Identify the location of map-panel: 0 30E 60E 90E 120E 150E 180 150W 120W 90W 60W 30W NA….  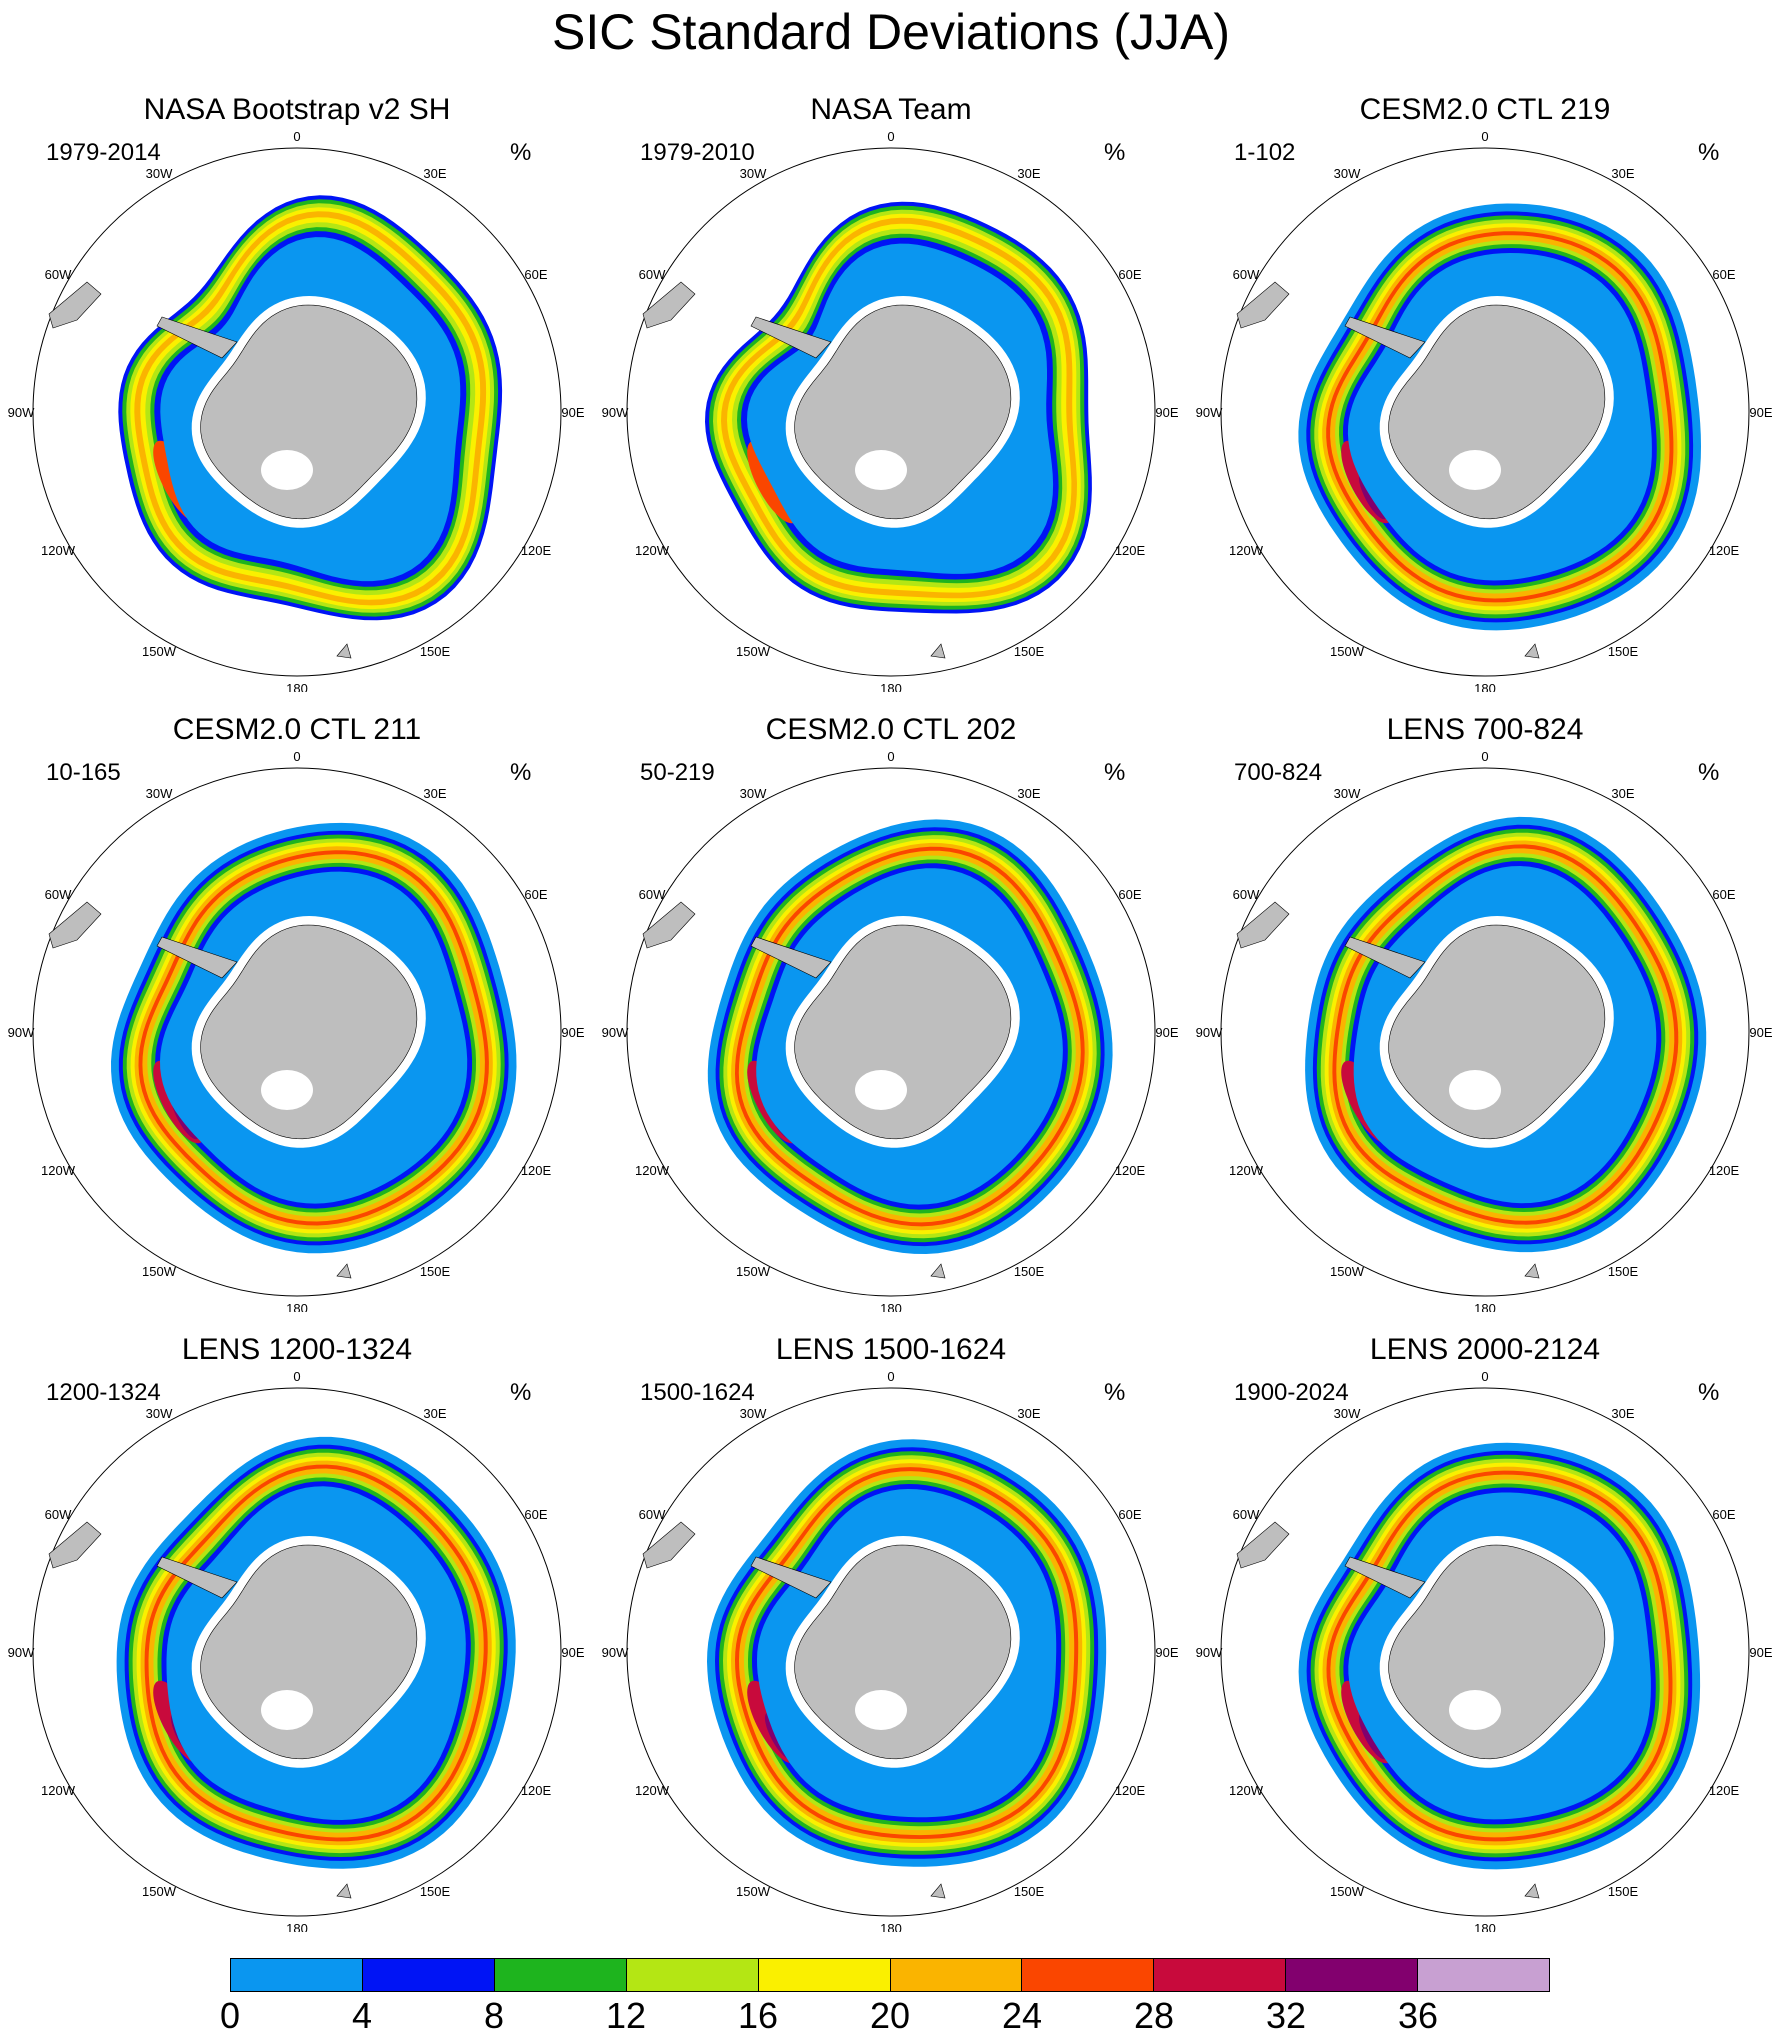
(297, 402).